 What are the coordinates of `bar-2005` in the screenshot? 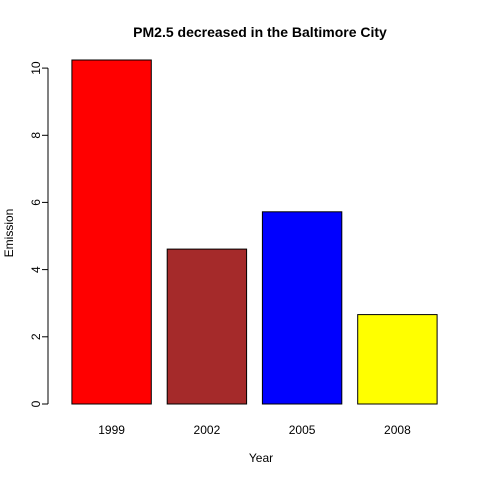 It's located at (302, 308).